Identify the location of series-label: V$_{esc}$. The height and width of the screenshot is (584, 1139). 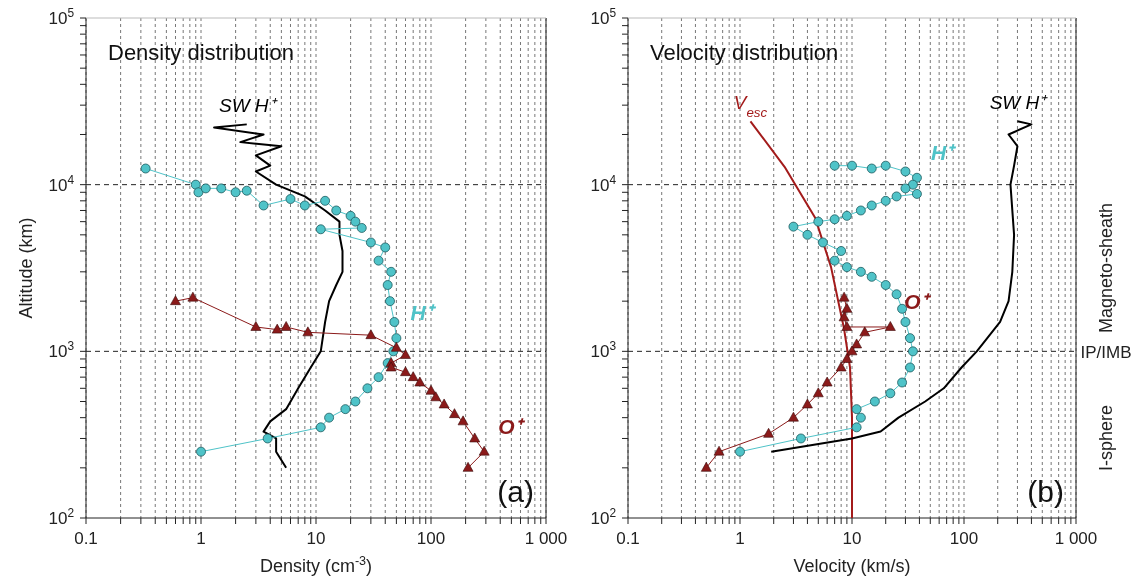
(750, 106).